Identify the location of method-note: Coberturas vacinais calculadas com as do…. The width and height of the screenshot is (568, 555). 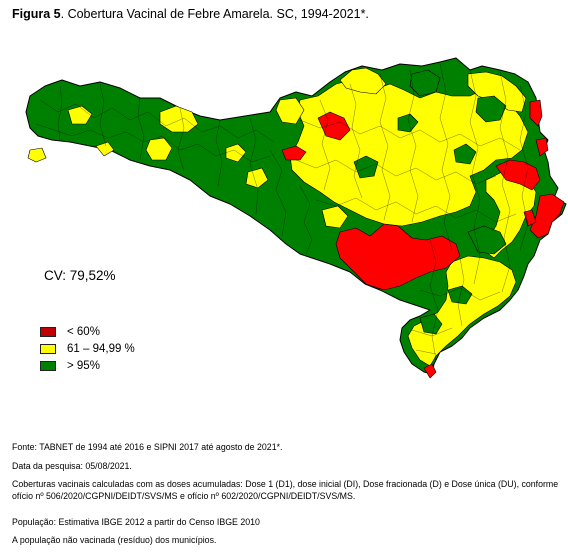
(285, 490).